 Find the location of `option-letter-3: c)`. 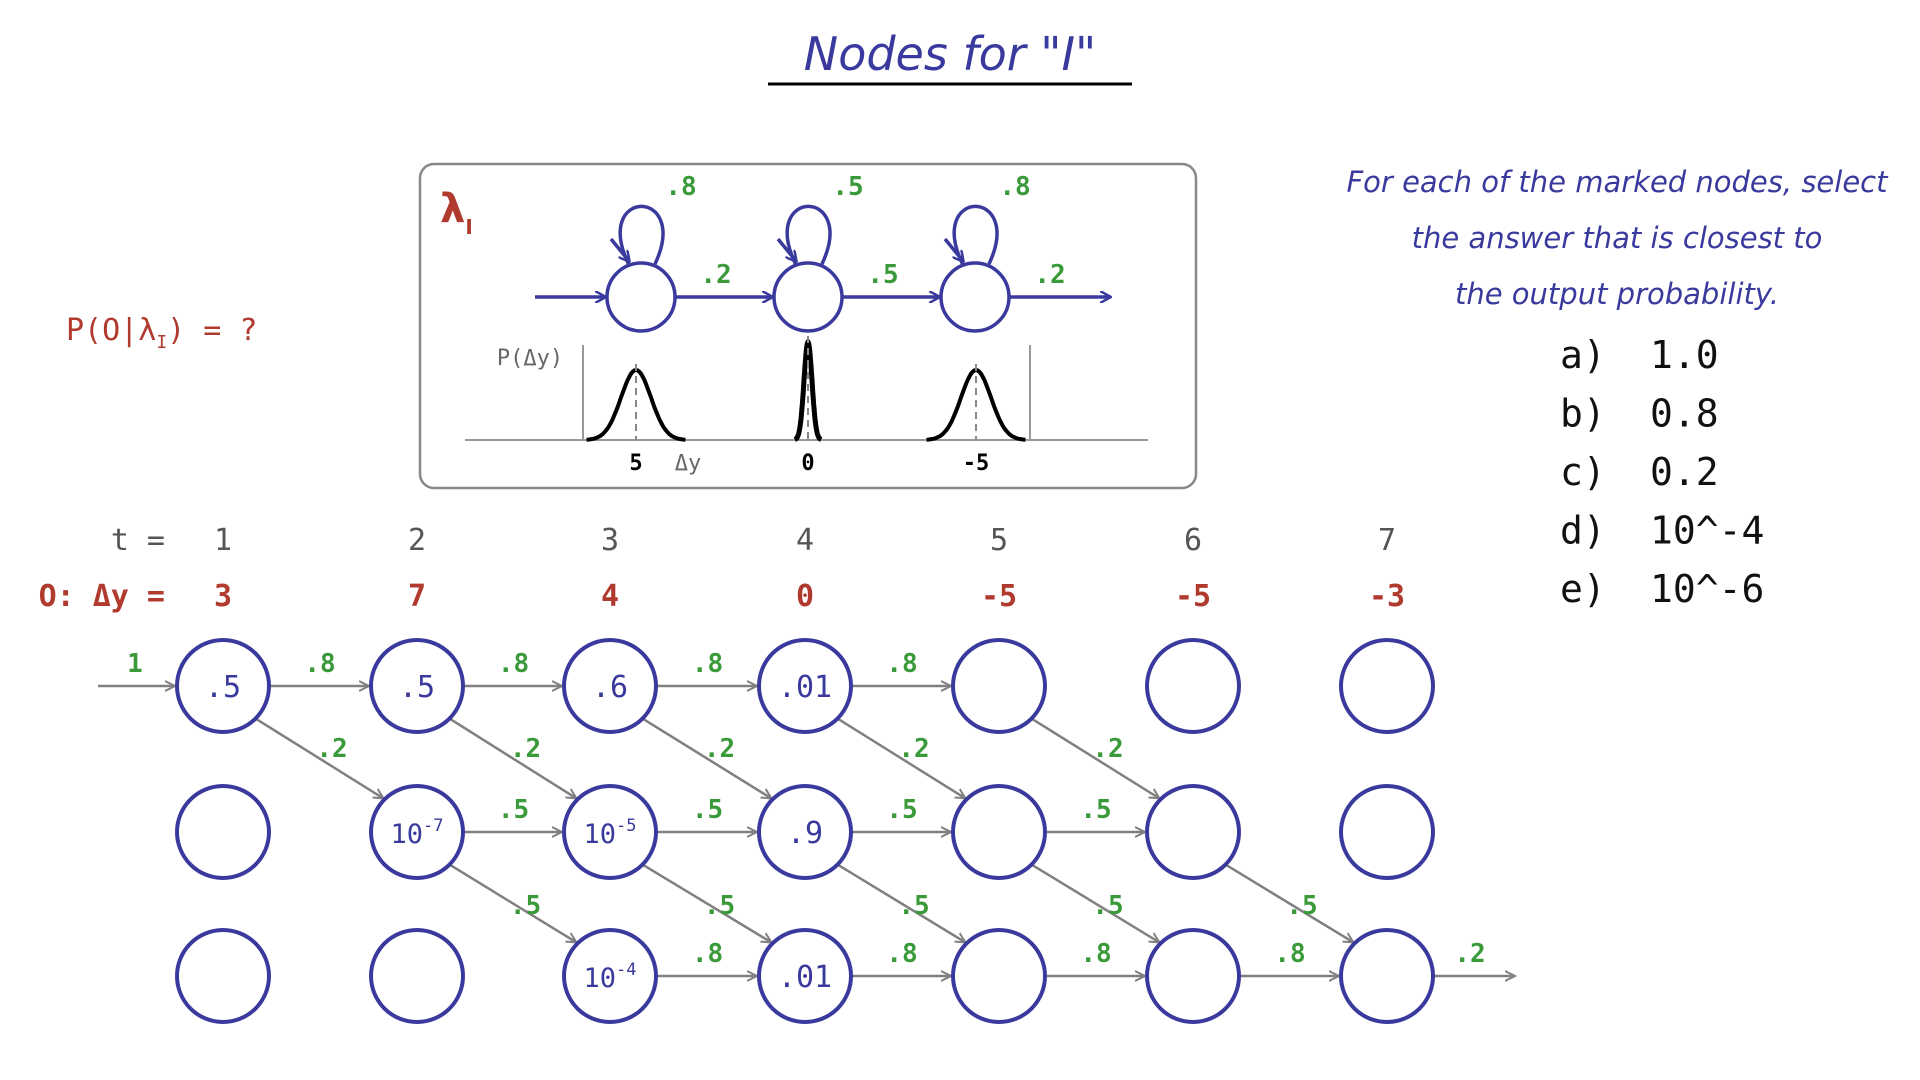

option-letter-3: c) is located at coordinates (1583, 472).